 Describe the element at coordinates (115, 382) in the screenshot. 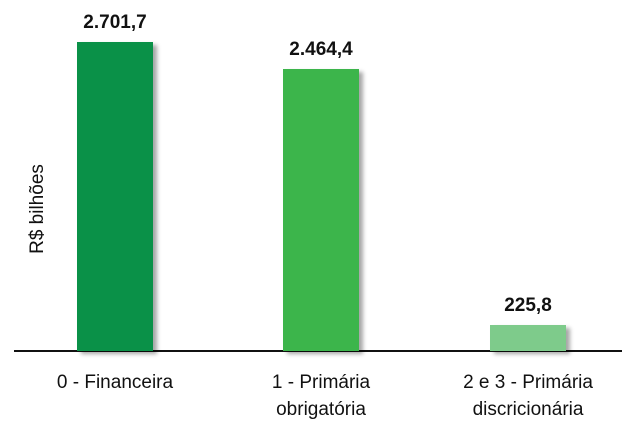

I see `x-tick-label: 0 - Financeira` at that location.